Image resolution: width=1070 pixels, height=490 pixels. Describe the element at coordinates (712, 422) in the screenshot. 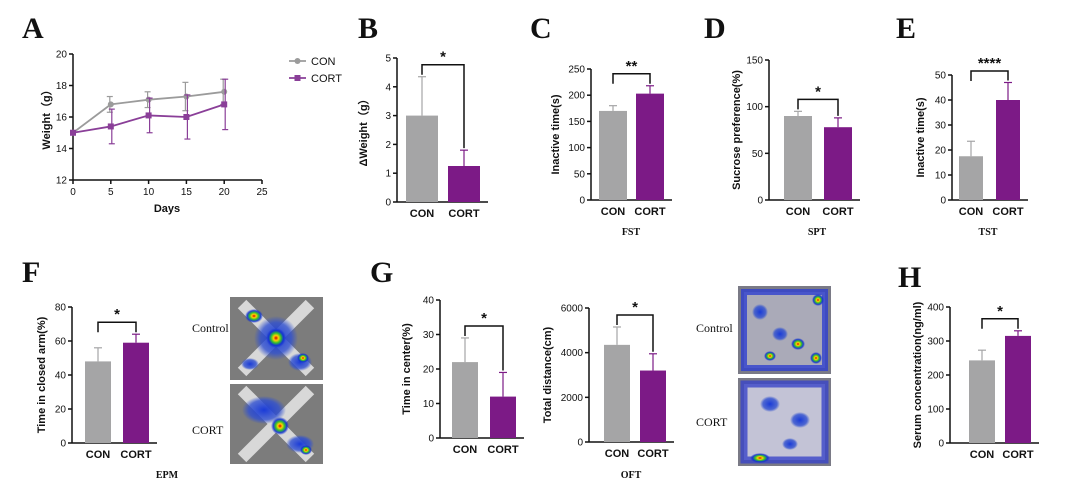

I see `oft-image-label-cort: CORT` at that location.